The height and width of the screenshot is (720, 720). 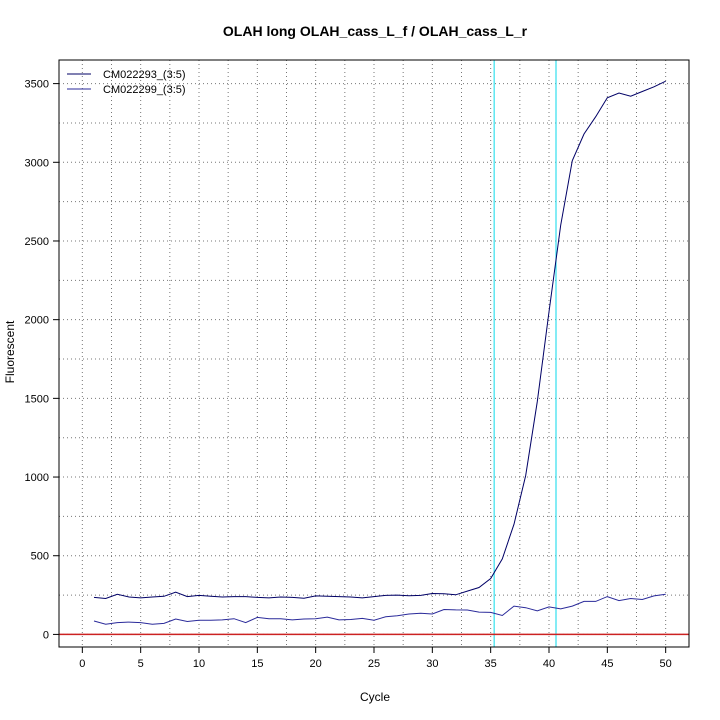 What do you see at coordinates (316, 664) in the screenshot?
I see `x-tick-label: 20` at bounding box center [316, 664].